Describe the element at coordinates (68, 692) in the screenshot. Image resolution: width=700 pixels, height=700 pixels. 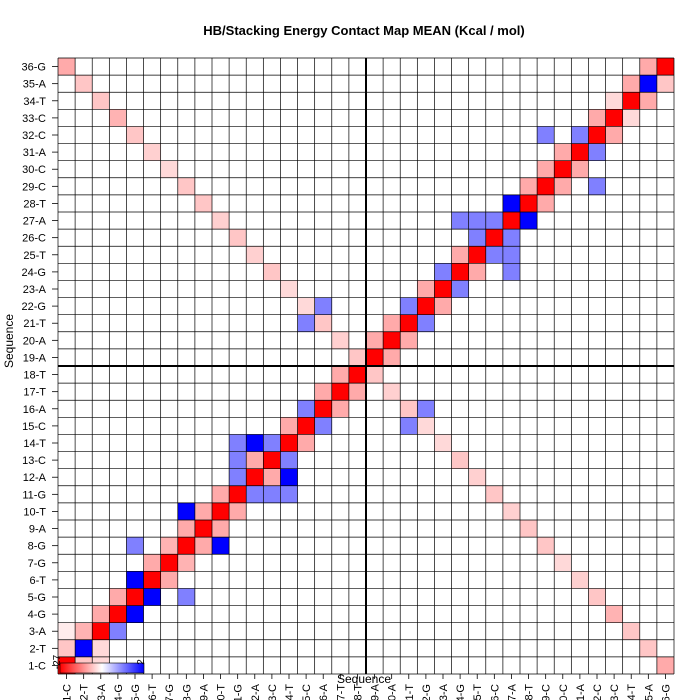
I see `x-tick-label: 1-C` at that location.